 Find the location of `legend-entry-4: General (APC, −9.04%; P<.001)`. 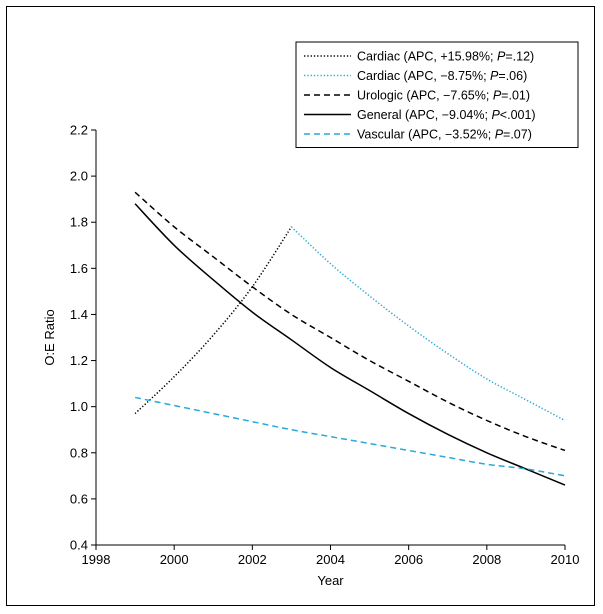

legend-entry-4: General (APC, −9.04%; P<.001) is located at coordinates (446, 115).